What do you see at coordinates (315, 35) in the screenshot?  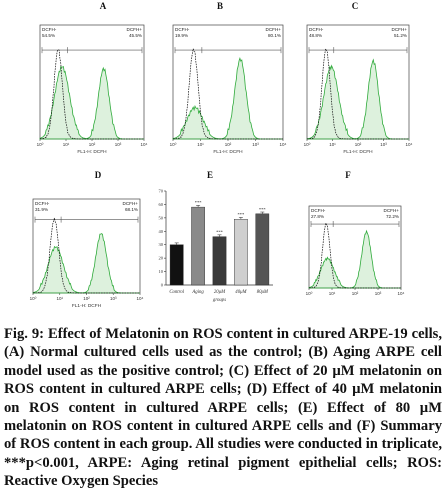 I see `gate-left-value: 48.8%` at bounding box center [315, 35].